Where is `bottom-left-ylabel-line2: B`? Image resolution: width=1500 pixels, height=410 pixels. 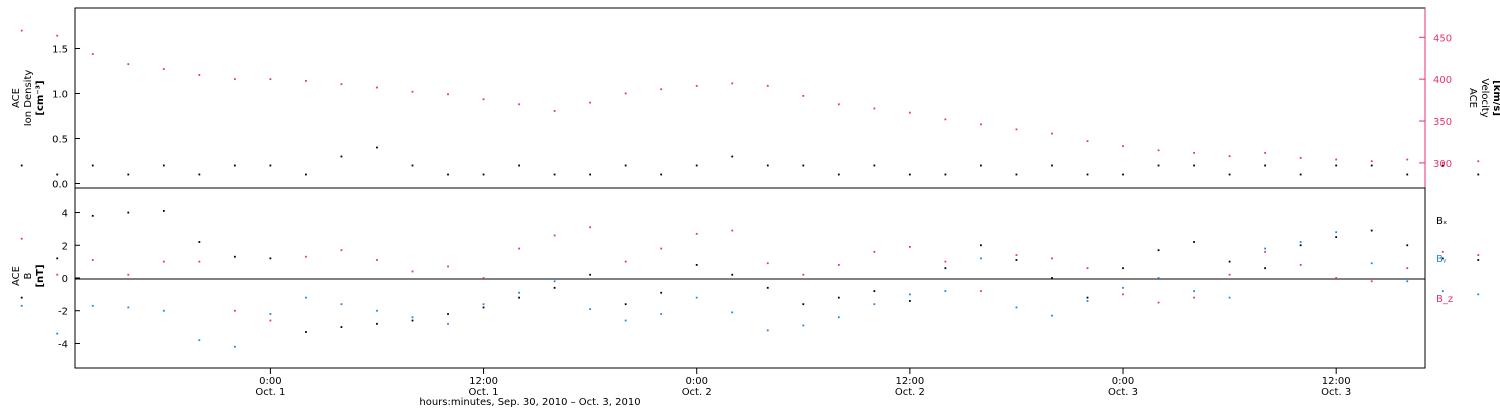
bottom-left-ylabel-line2: B is located at coordinates (28, 275).